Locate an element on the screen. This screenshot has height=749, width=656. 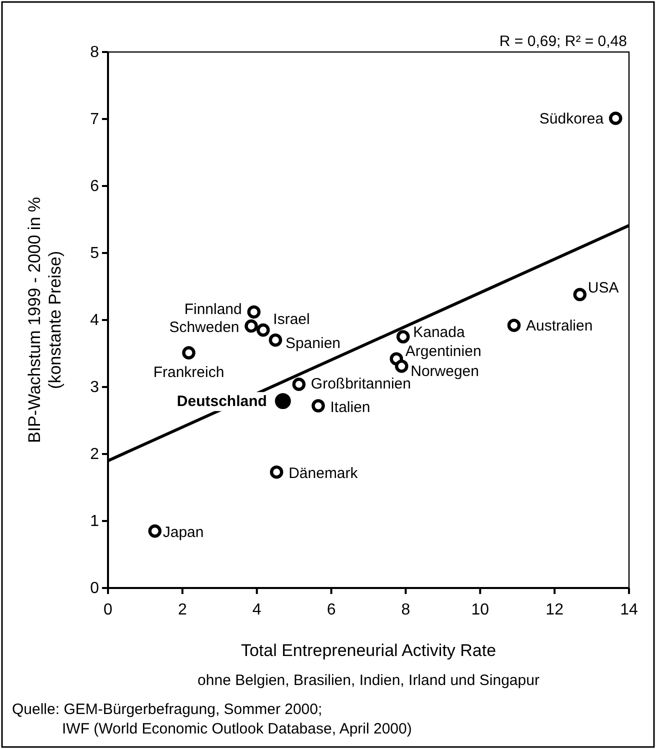
annotation: Kanada is located at coordinates (439, 332).